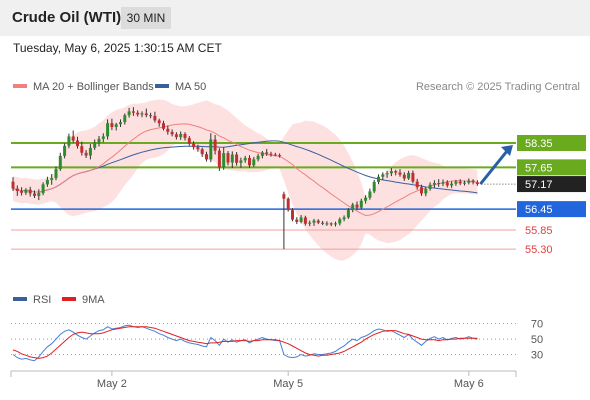 The image size is (590, 400). Describe the element at coordinates (507, 151) in the screenshot. I see `forecast-arrow-head` at that location.